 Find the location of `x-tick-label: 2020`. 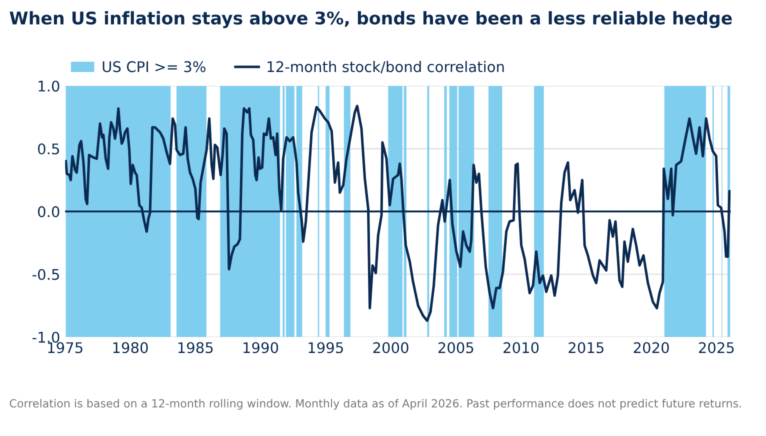

x-tick-label: 2020 is located at coordinates (651, 348).